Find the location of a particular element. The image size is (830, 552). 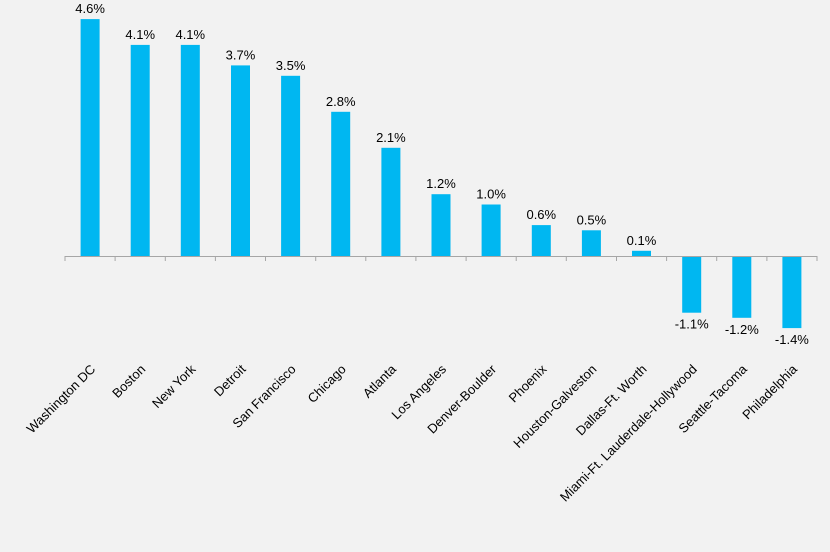

data-label-atlanta: 2.1% is located at coordinates (391, 137).